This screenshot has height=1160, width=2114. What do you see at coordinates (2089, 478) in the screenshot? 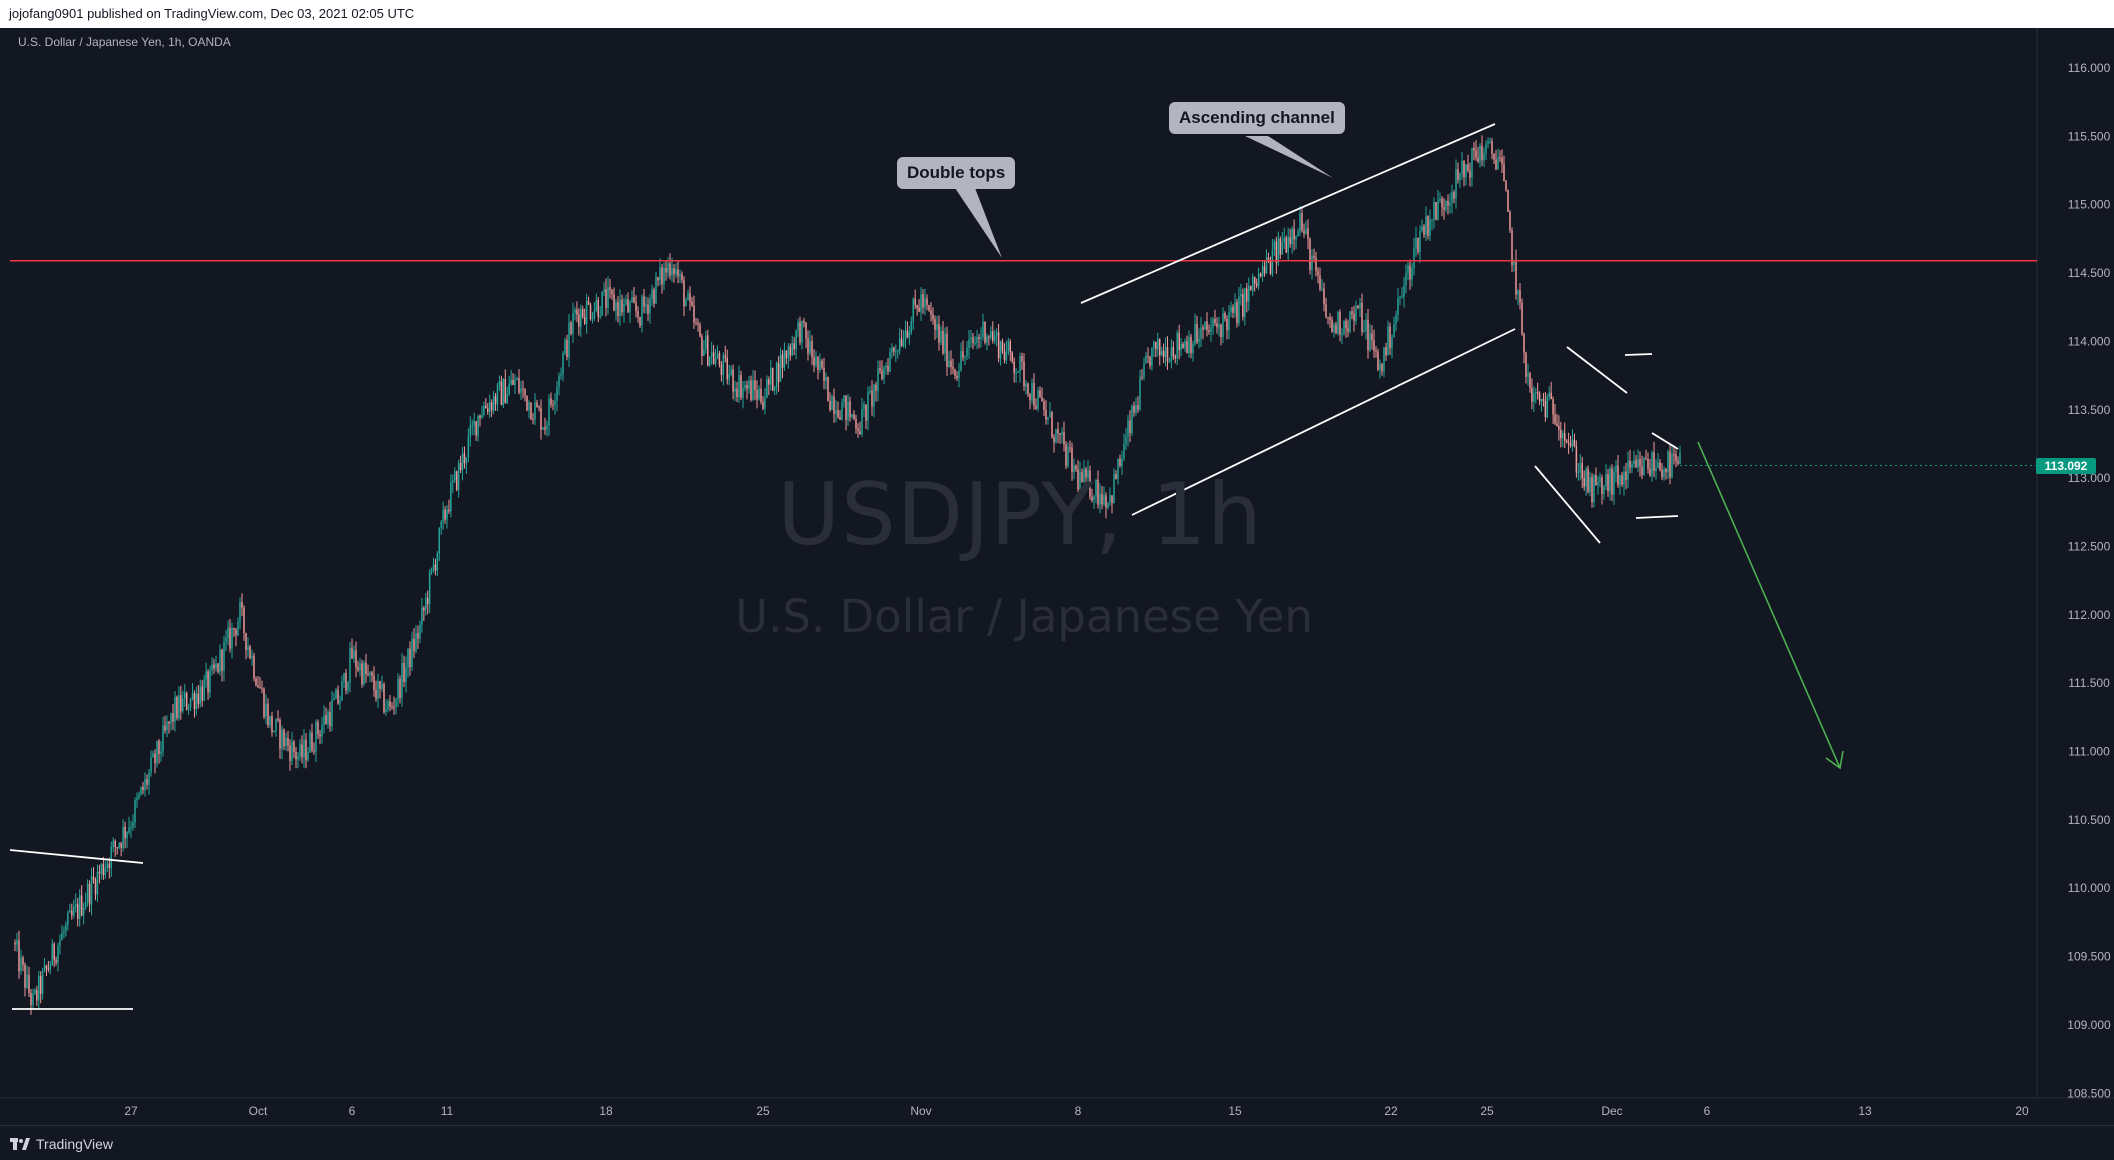
I see `y-tick-label: 113.000` at bounding box center [2089, 478].